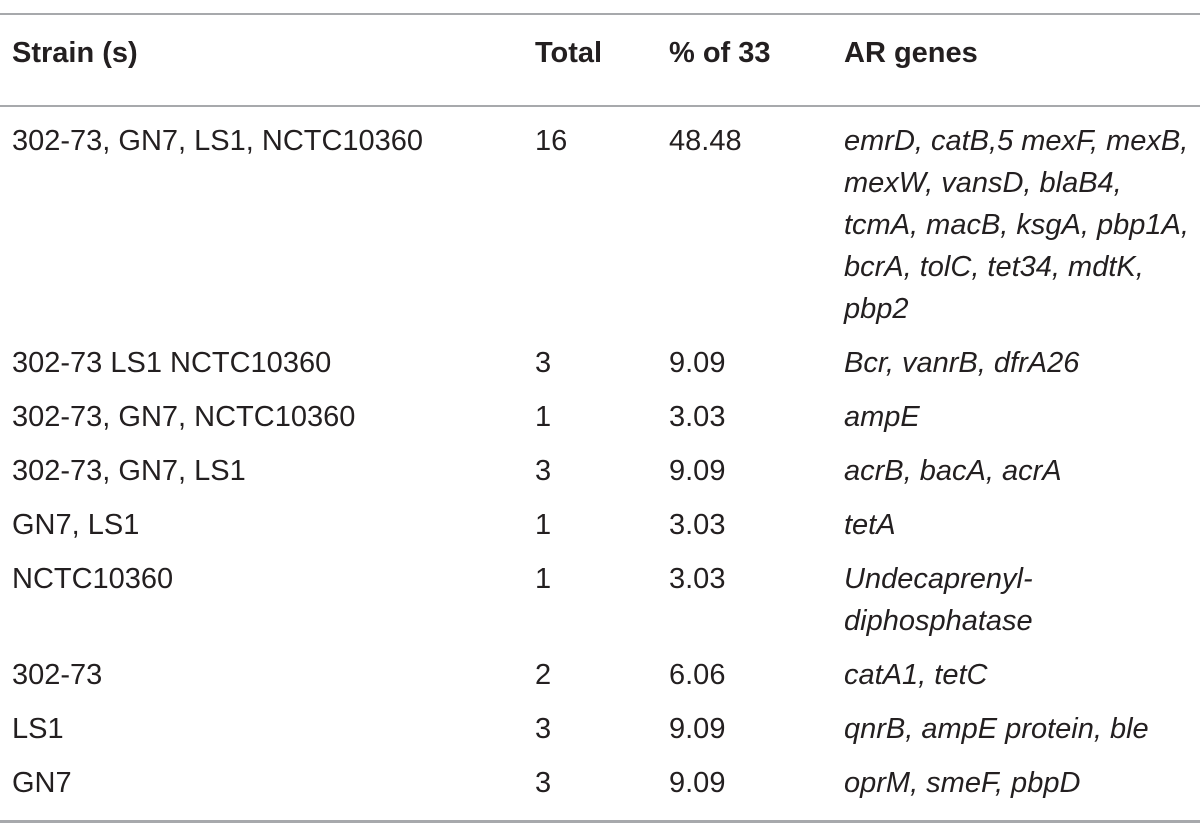 The width and height of the screenshot is (1200, 824). I want to click on cell-genes: qnrB, ampE protein, ble, so click(996, 729).